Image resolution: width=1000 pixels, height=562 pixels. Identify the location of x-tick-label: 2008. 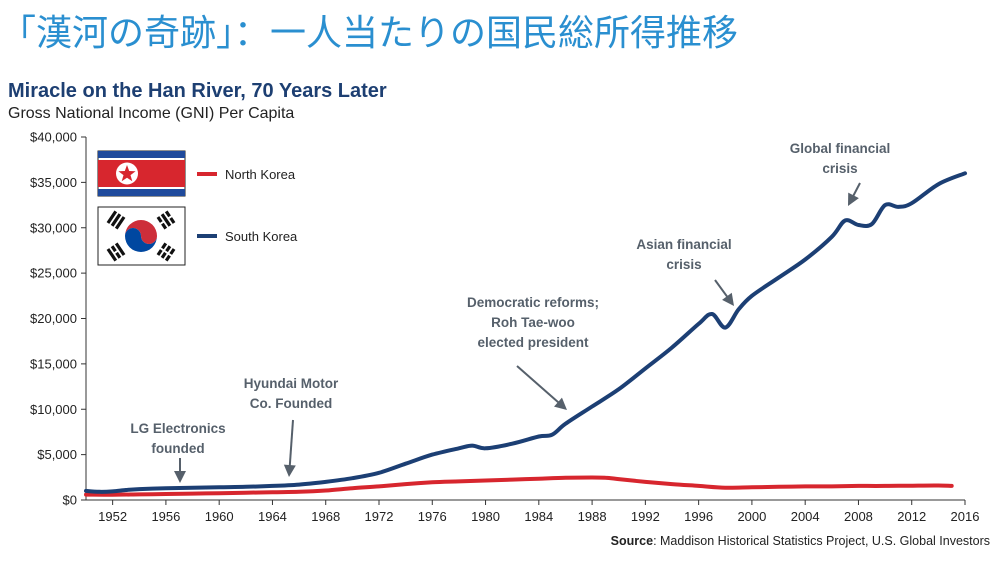
(858, 516).